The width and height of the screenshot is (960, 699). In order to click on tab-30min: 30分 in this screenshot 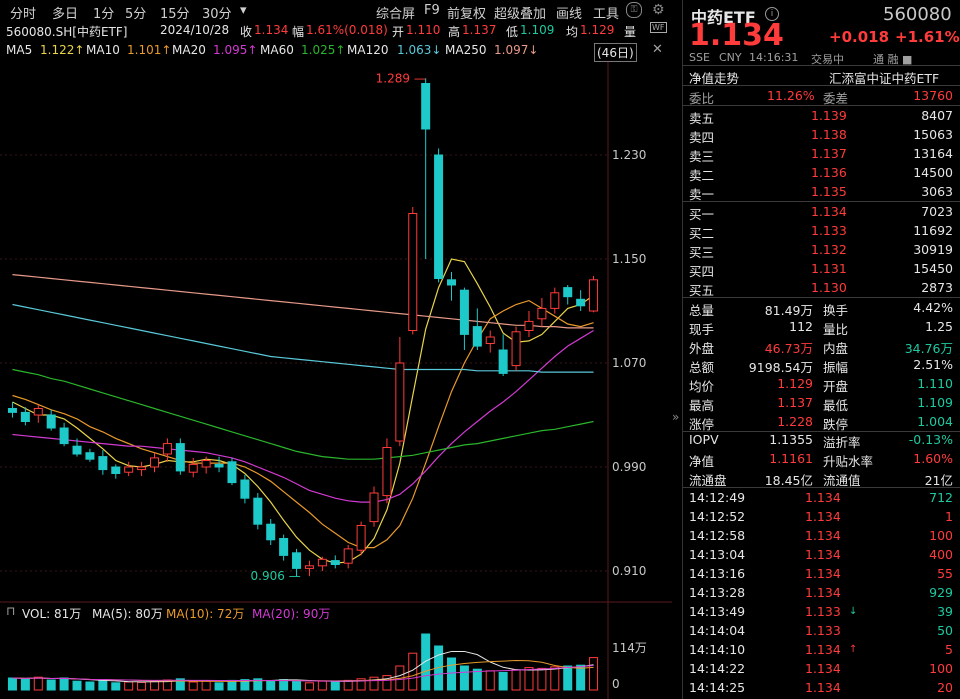, I will do `click(217, 14)`.